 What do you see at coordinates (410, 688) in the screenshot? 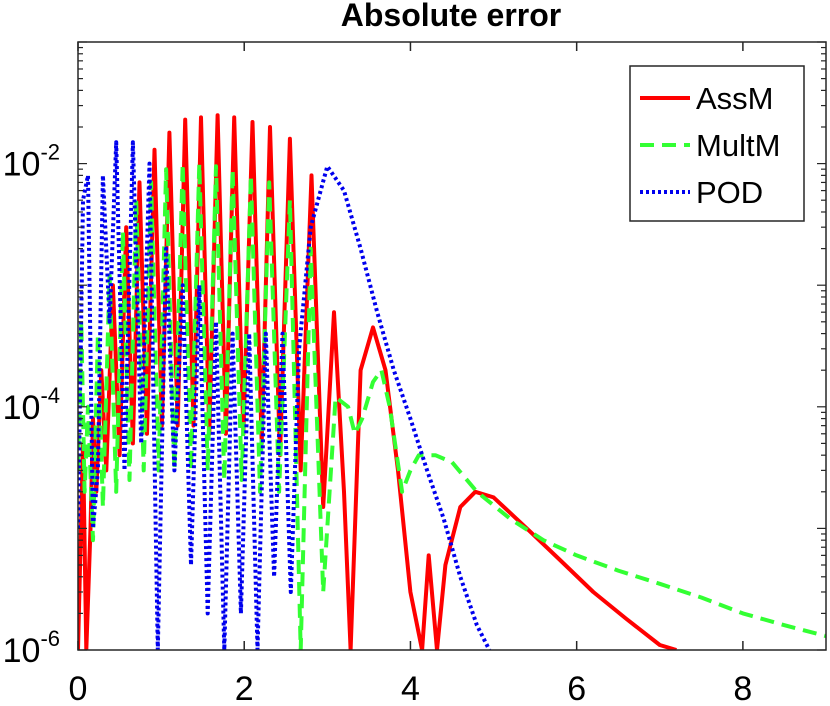
I see `x-tick-label: 4` at bounding box center [410, 688].